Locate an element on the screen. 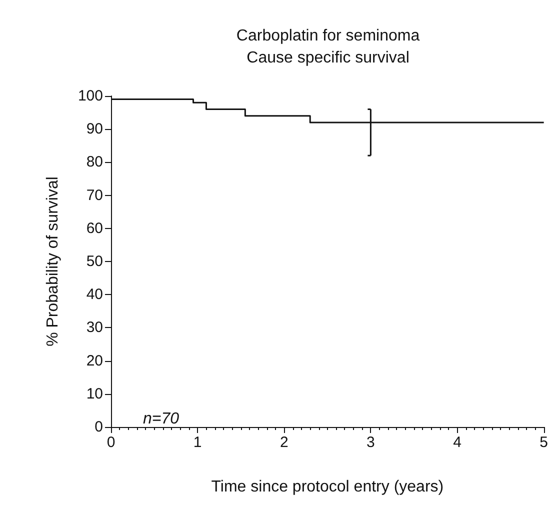 The width and height of the screenshot is (559, 517). chart-title: Carboplatin for seminoma Cause specific survival is located at coordinates (328, 47).